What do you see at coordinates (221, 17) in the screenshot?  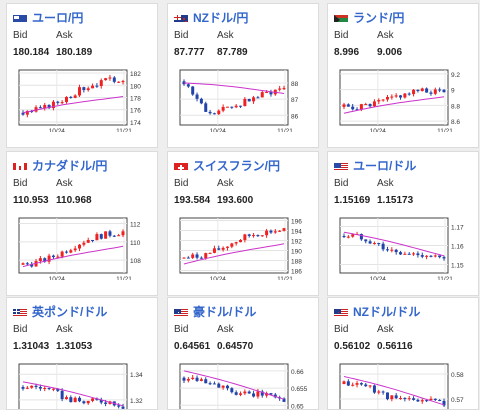 I see `currency-pair-link: NZドル/円` at bounding box center [221, 17].